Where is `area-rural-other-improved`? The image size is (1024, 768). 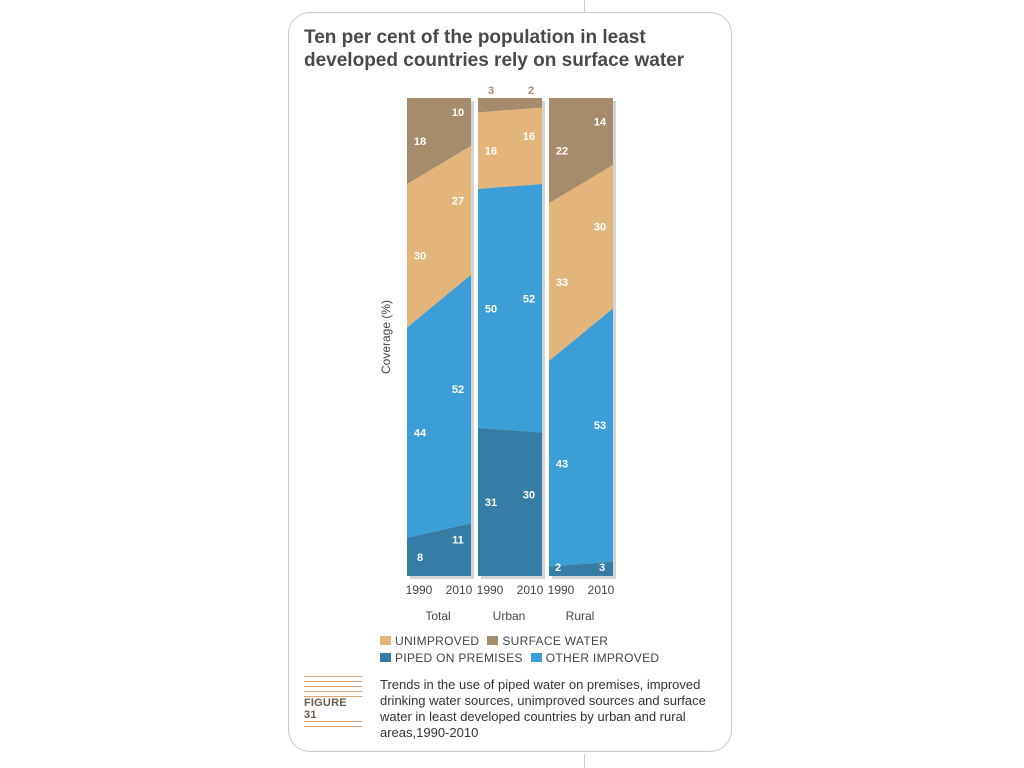
area-rural-other-improved is located at coordinates (581, 437).